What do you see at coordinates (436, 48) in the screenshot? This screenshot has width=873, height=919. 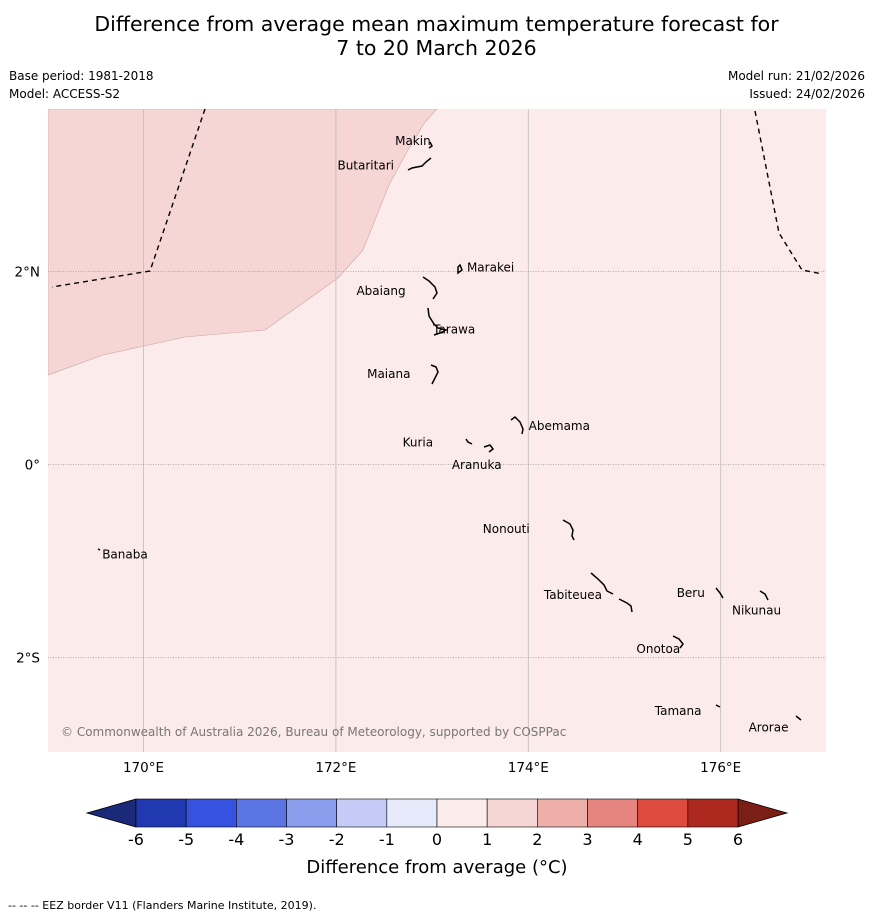 I see `title-line-2: 7 to 20 March 2026` at bounding box center [436, 48].